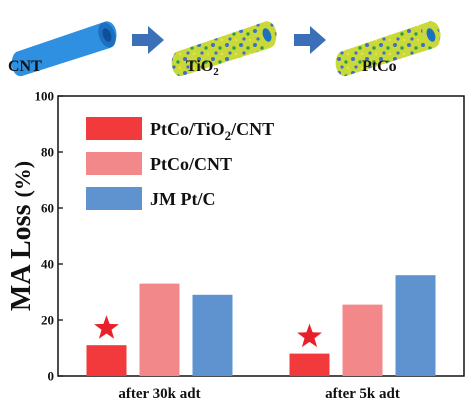 This screenshot has width=474, height=405. I want to click on synthesis-scheme: CNT TiO2 PtCo, so click(224, 49).